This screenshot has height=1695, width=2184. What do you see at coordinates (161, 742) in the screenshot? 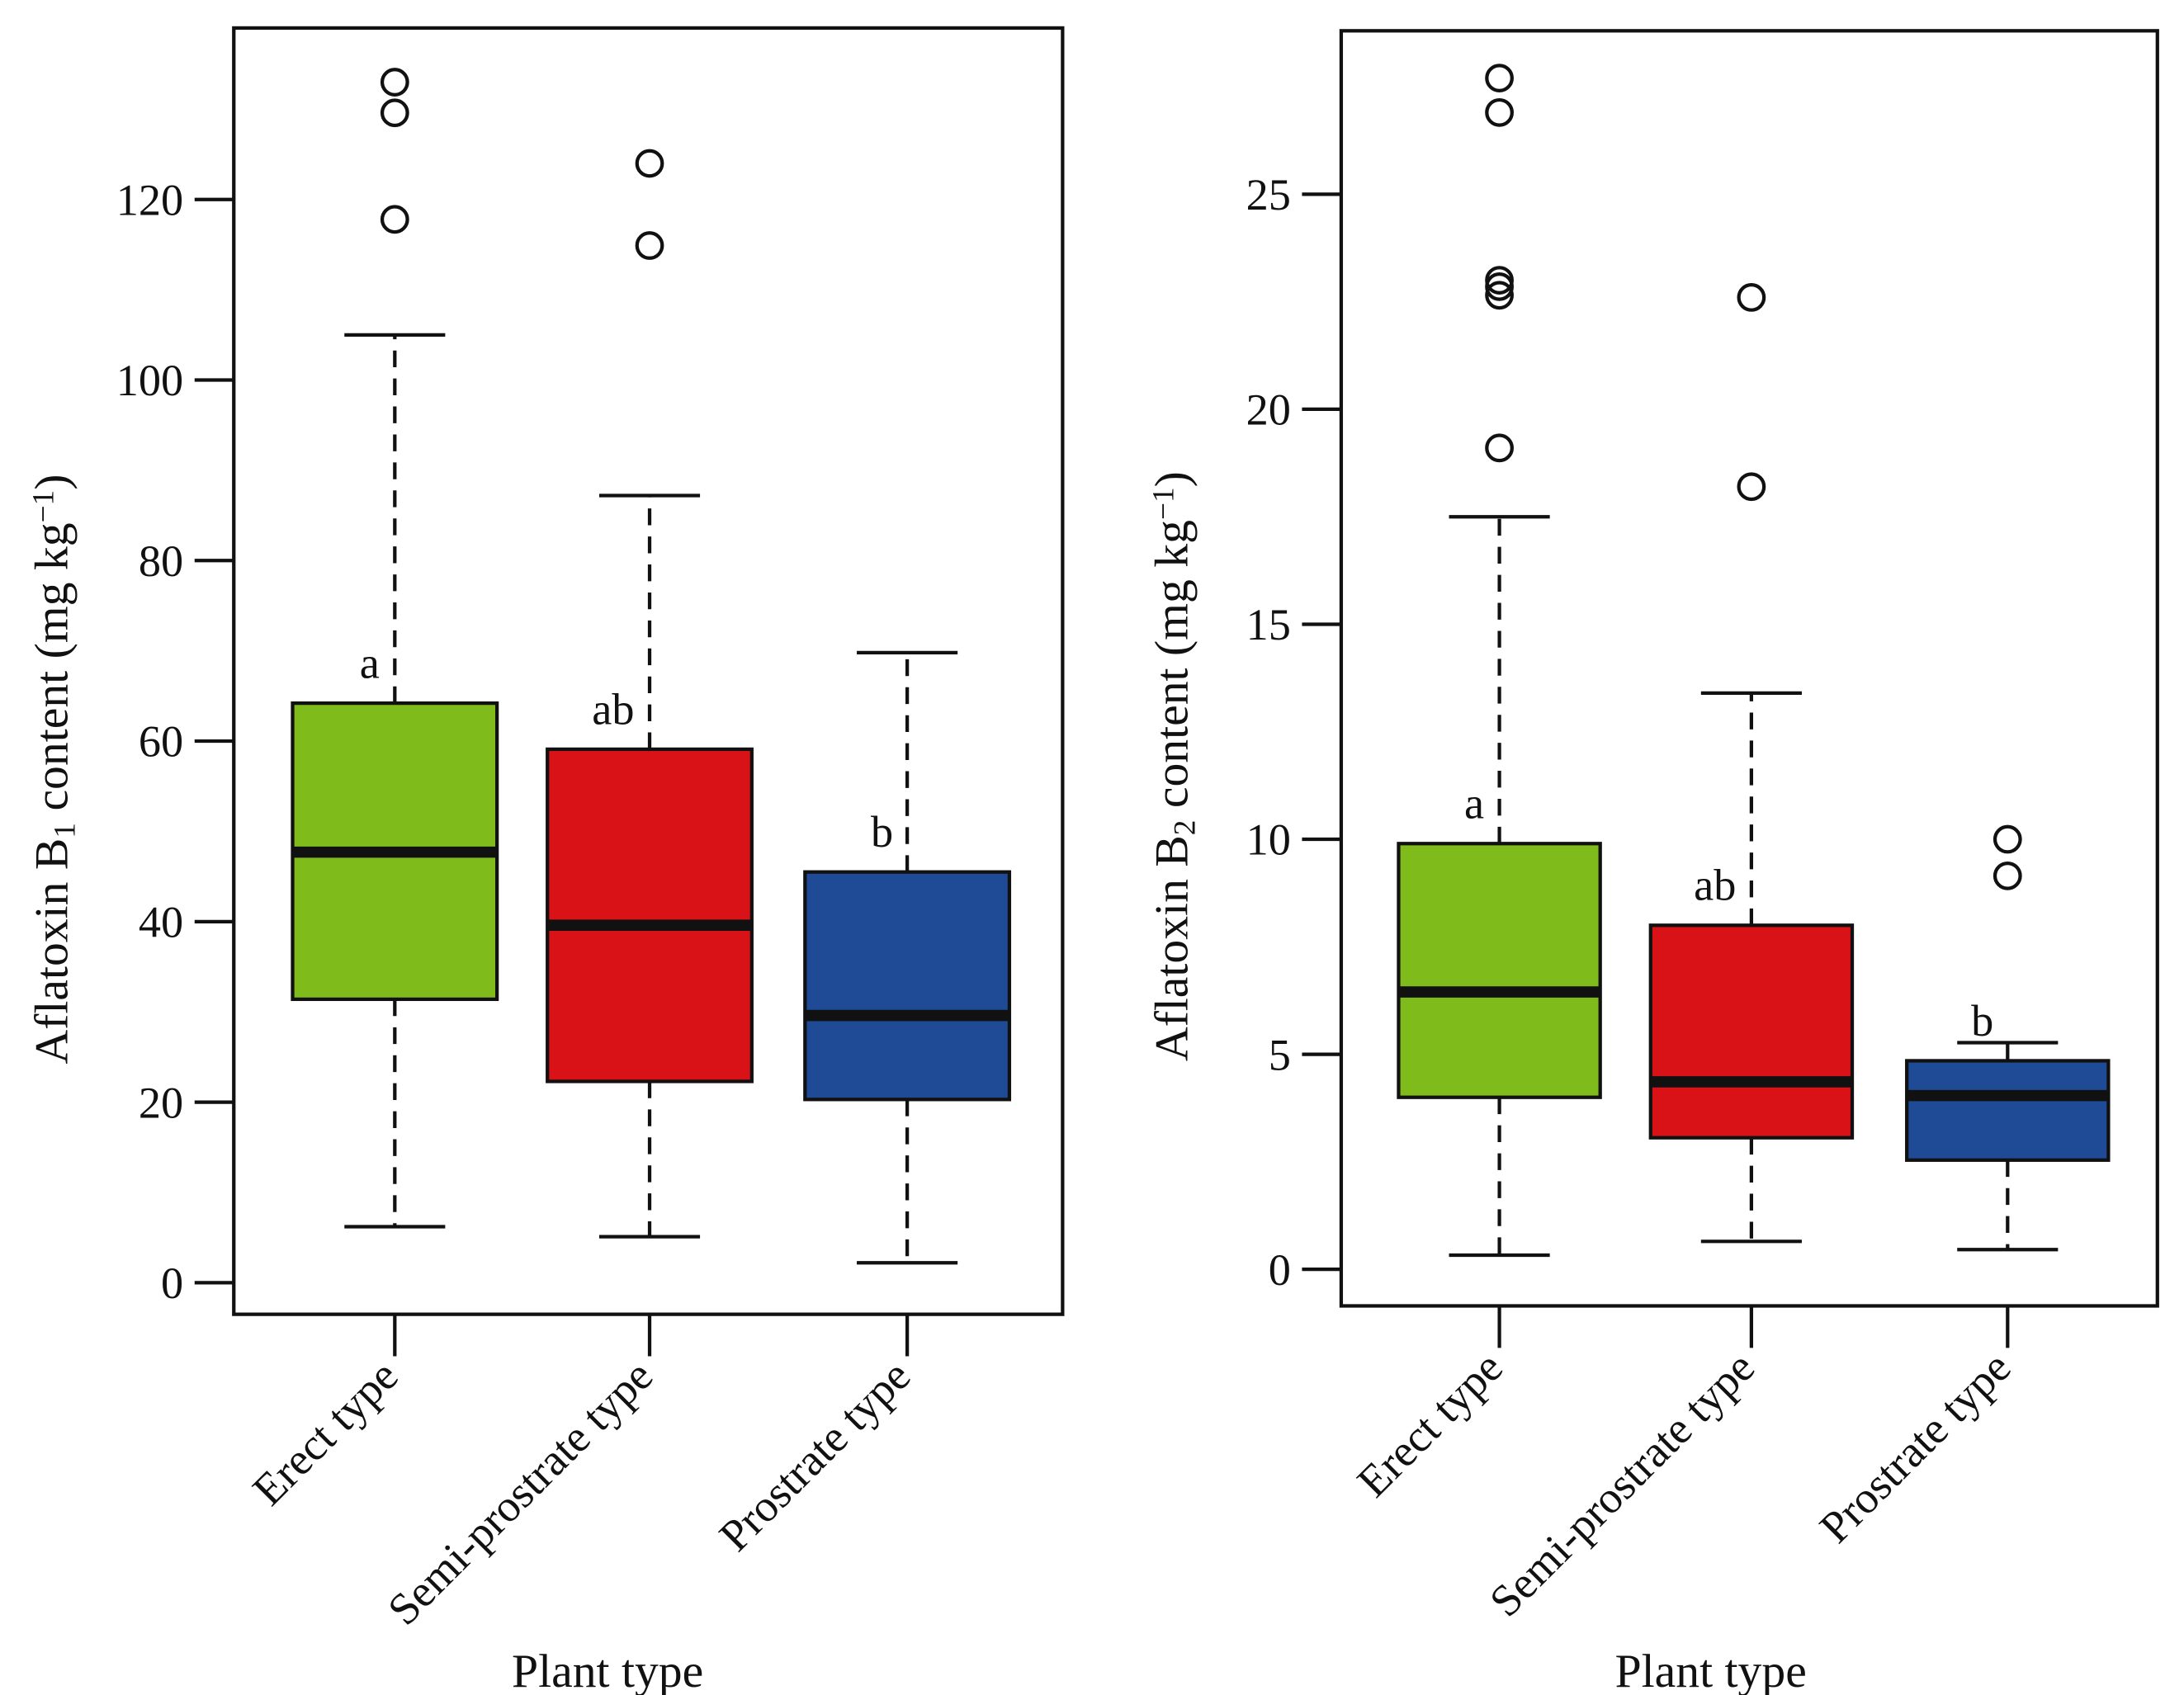
I see `y-tick-label: 60` at bounding box center [161, 742].